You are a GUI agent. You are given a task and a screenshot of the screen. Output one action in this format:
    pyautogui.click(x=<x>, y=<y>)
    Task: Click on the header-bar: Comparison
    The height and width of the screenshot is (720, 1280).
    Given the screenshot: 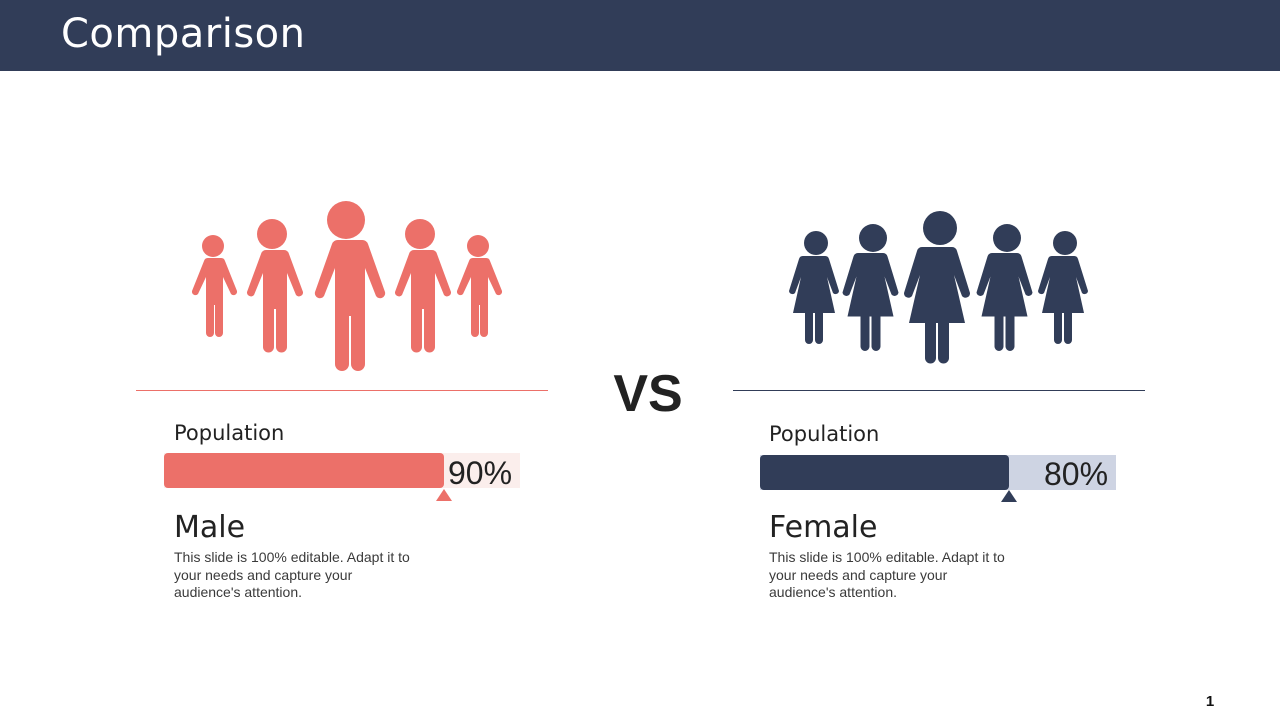 What is the action you would take?
    pyautogui.click(x=640, y=35)
    